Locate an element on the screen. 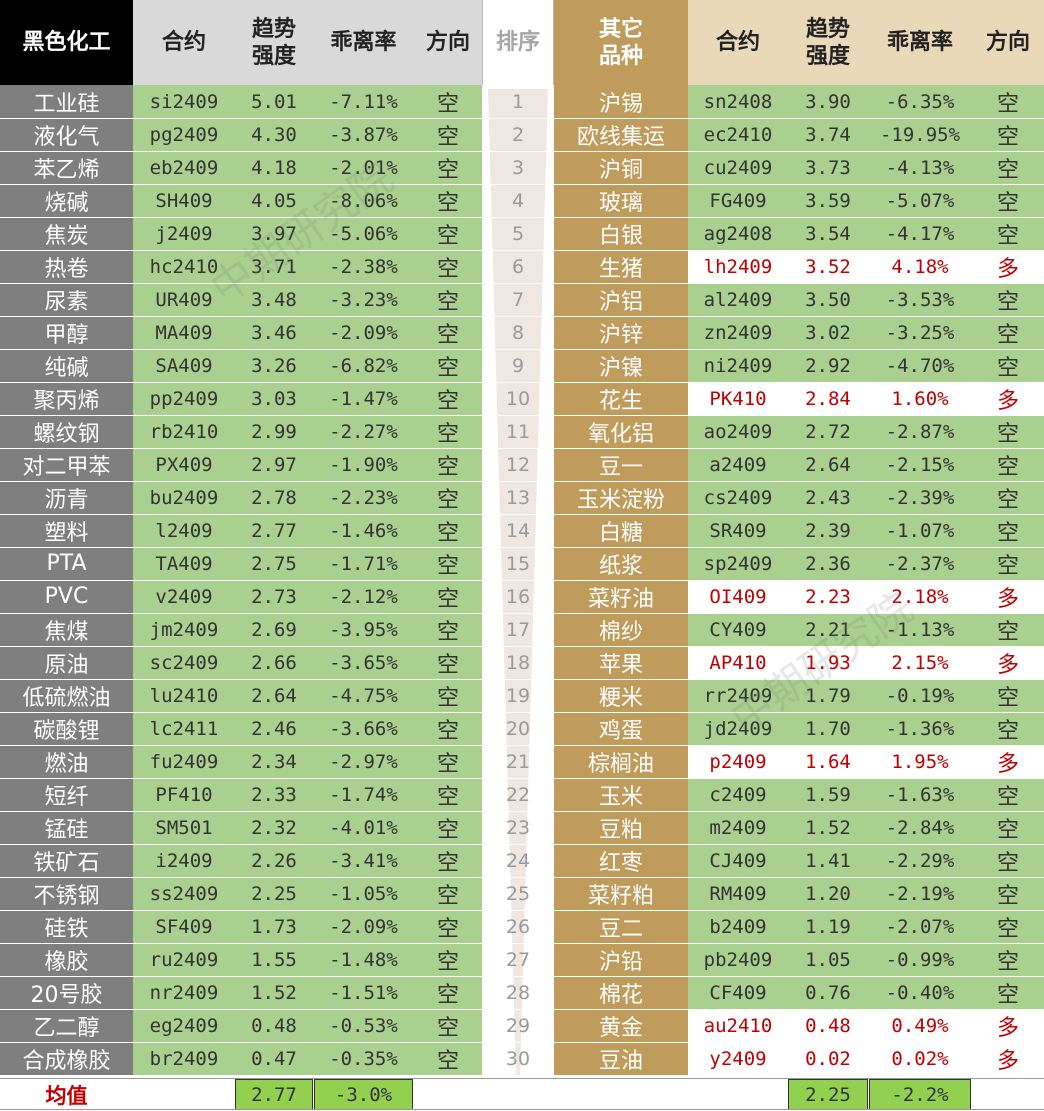 The image size is (1044, 1111). left-contract: SF409 is located at coordinates (184, 926).